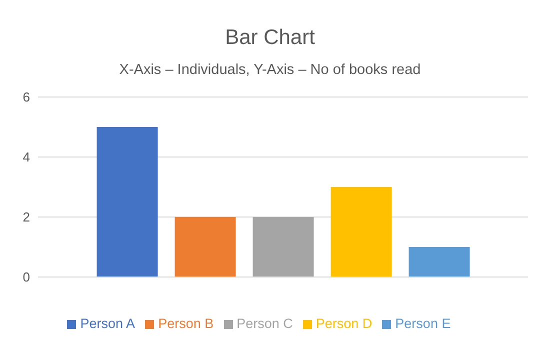 Image resolution: width=540 pixels, height=339 pixels. I want to click on legend-label: Person D, so click(344, 323).